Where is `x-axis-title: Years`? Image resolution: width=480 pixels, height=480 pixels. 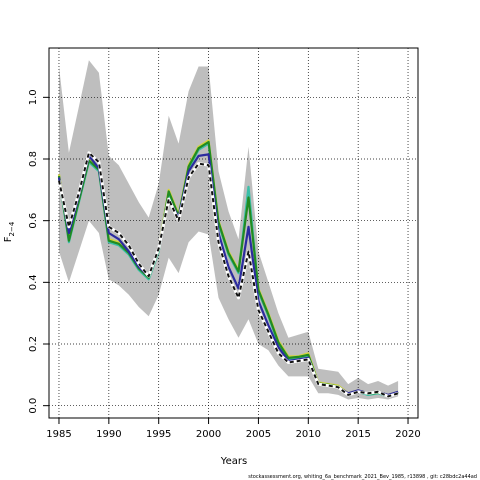 x-axis-title: Years is located at coordinates (233, 461).